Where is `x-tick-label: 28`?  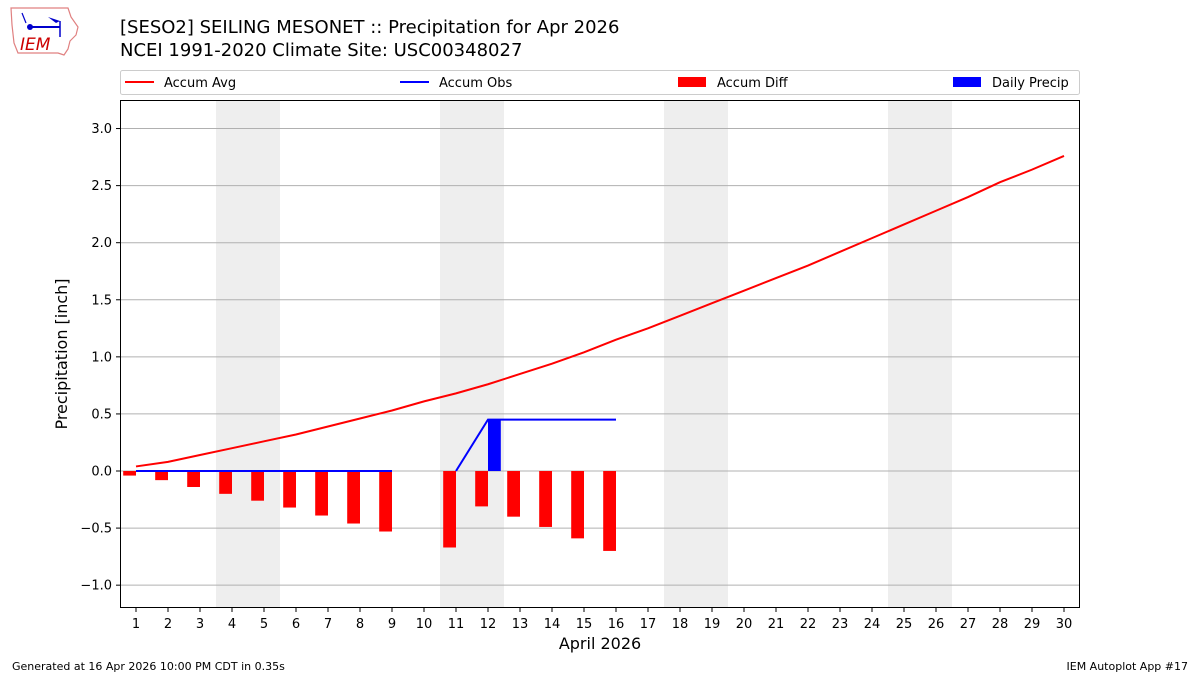 x-tick-label: 28 is located at coordinates (1000, 624).